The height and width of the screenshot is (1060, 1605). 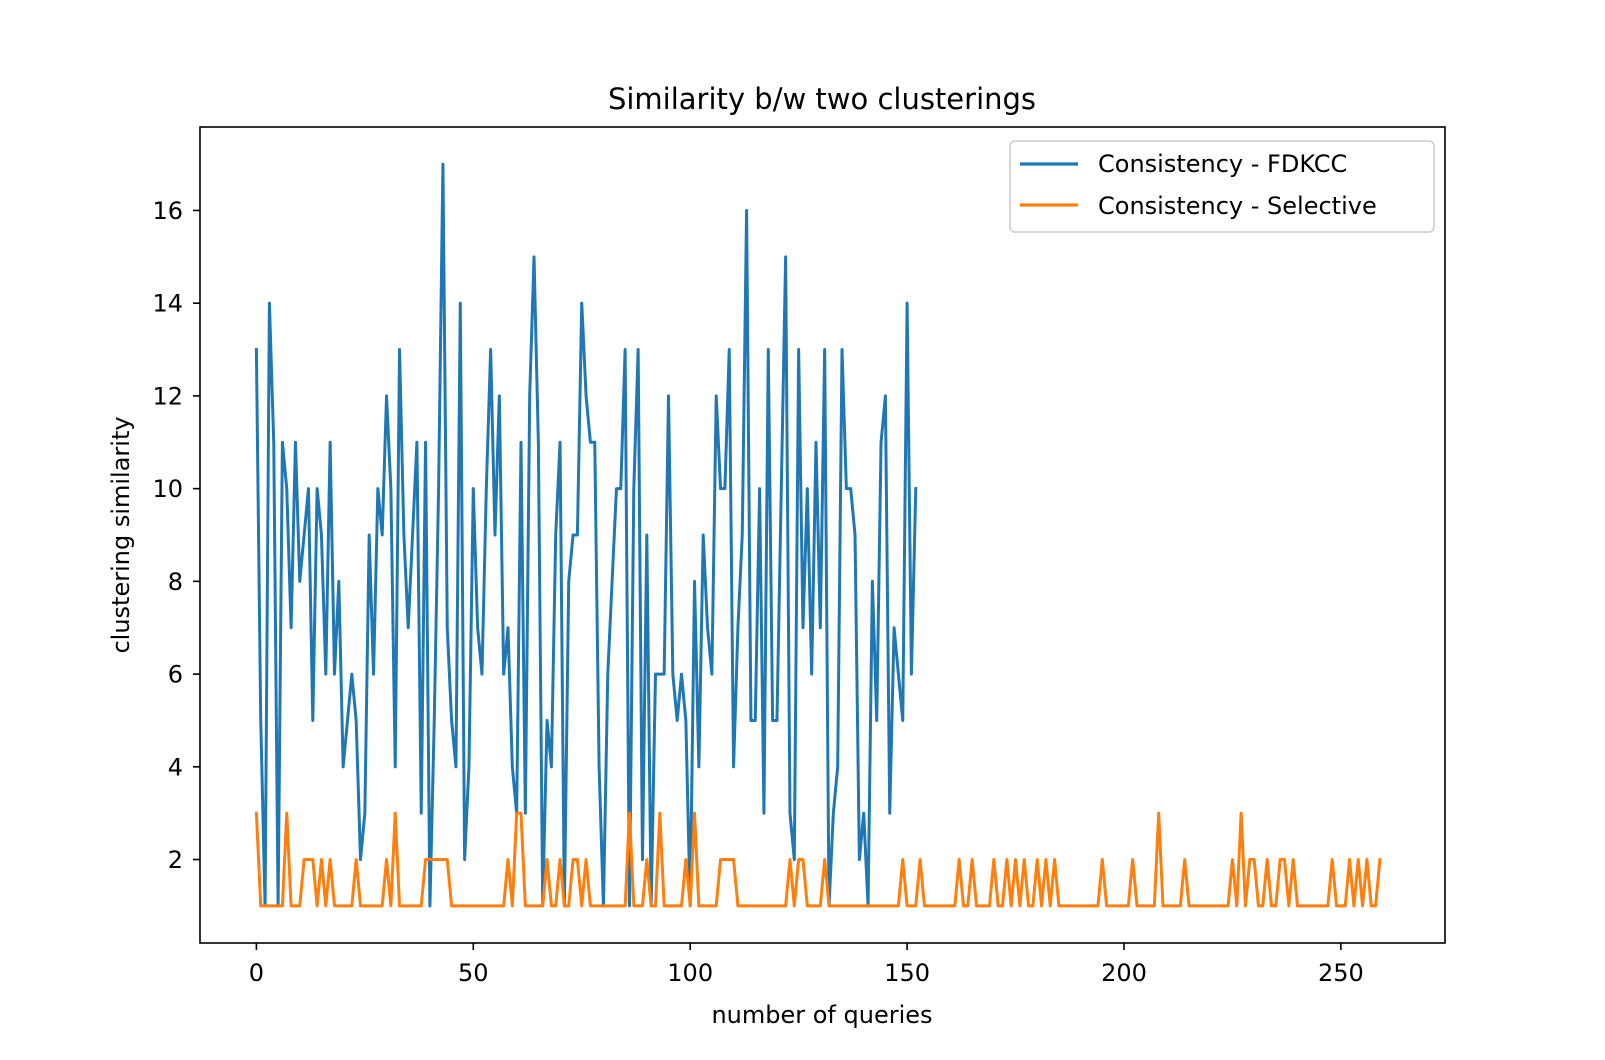 What do you see at coordinates (818, 859) in the screenshot?
I see `series-line-consistency-selective` at bounding box center [818, 859].